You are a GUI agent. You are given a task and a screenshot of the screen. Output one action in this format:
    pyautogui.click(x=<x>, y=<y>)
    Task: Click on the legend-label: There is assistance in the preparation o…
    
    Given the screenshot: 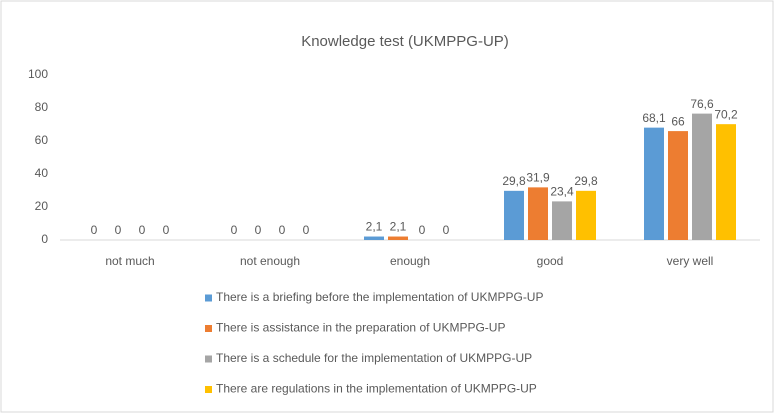 What is the action you would take?
    pyautogui.click(x=360, y=328)
    